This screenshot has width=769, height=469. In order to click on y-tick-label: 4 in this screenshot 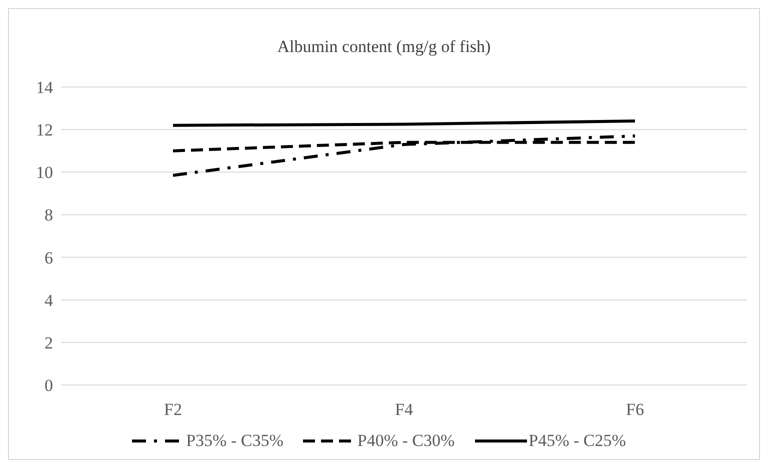, I will do `click(49, 300)`.